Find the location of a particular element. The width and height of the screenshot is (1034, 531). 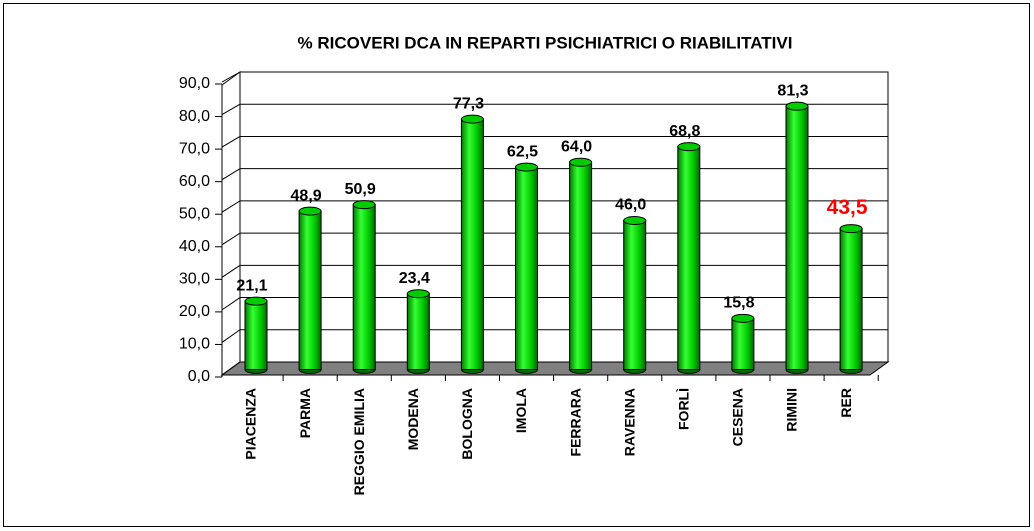

x-tick-label: RIMINI is located at coordinates (792, 410).